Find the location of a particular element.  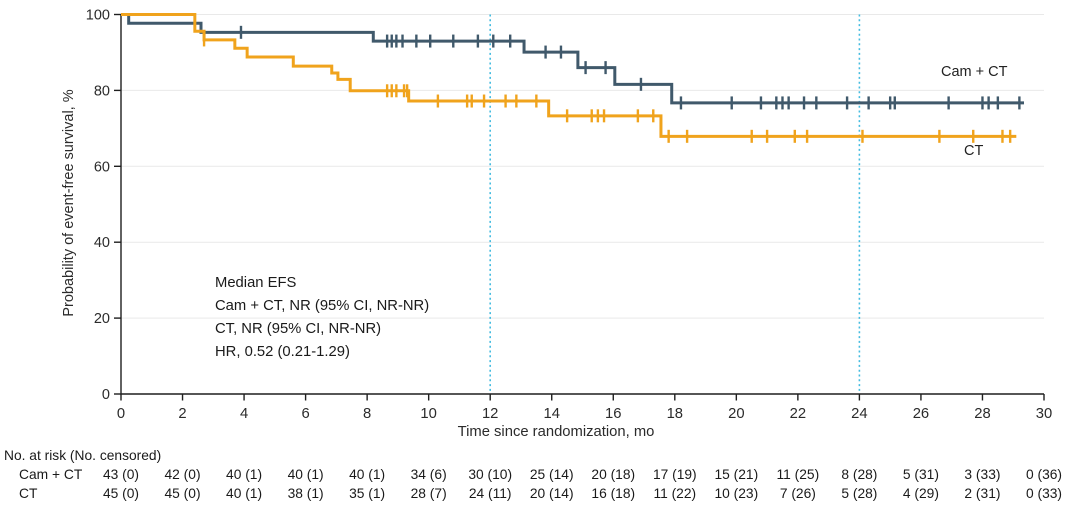

risk-value: 0 (33) is located at coordinates (1044, 493).